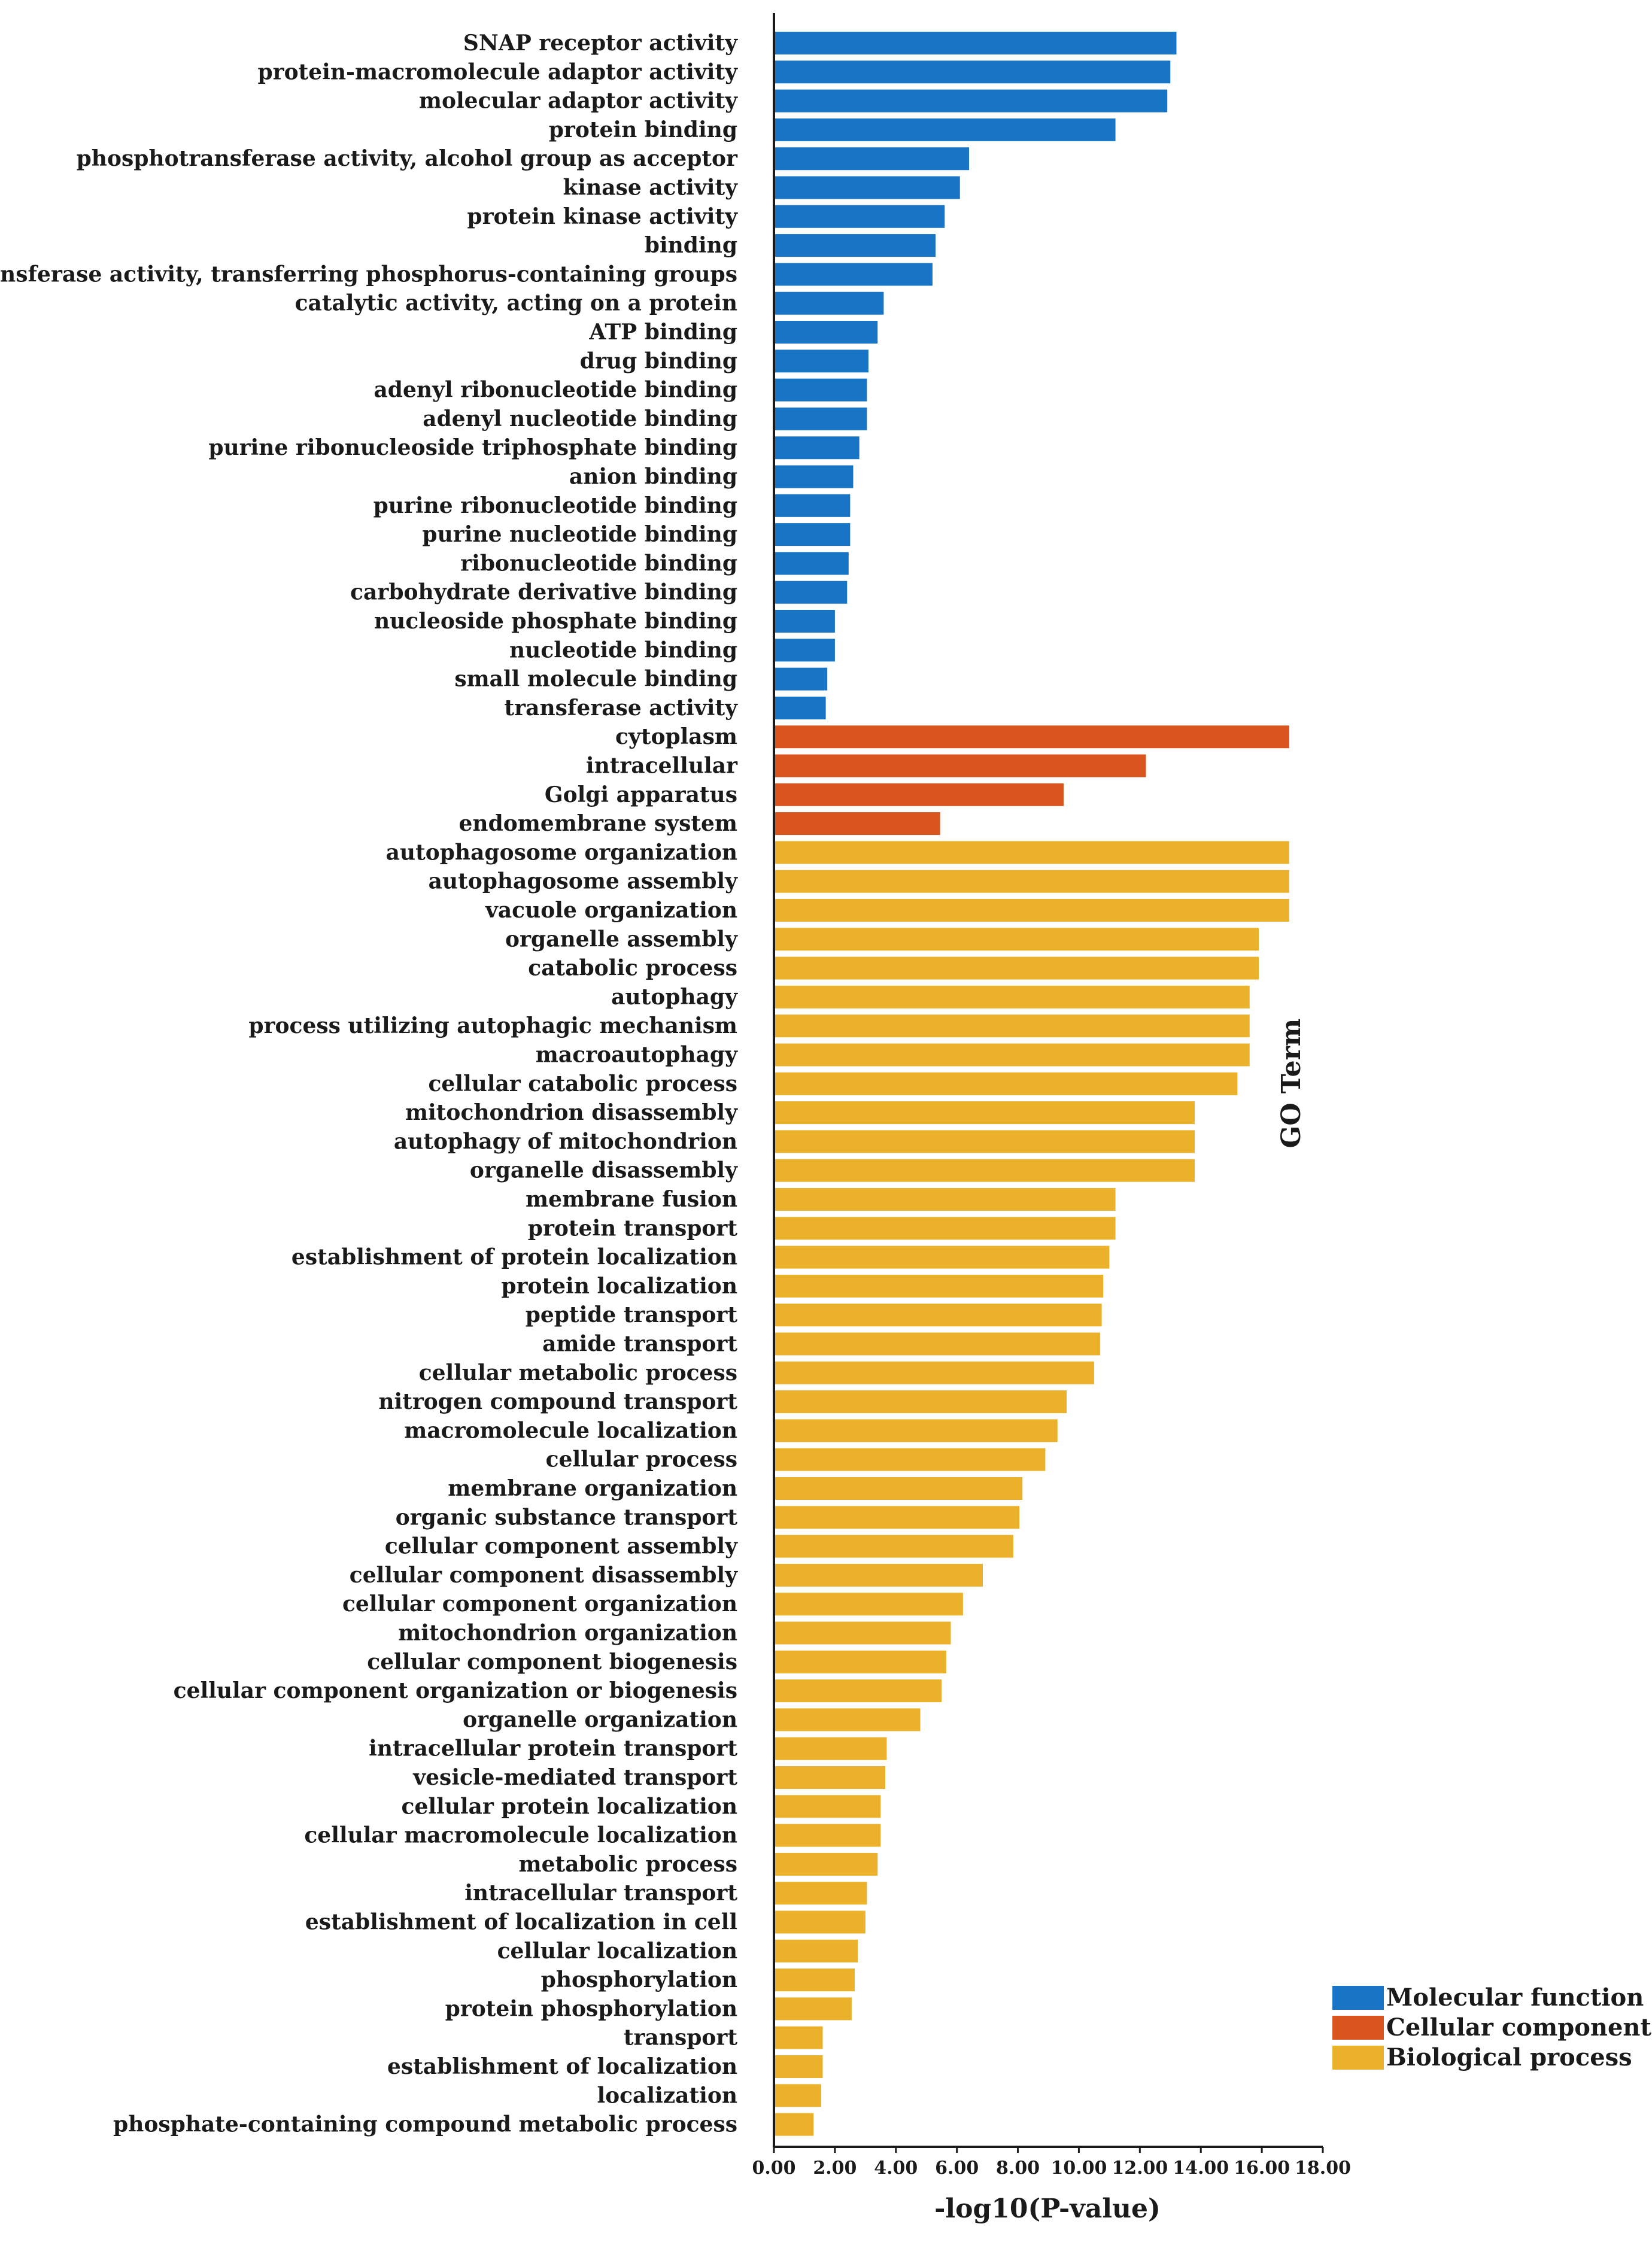 This screenshot has height=2242, width=1652. What do you see at coordinates (1047, 2209) in the screenshot?
I see `x-axis-title: -log10(P-value)` at bounding box center [1047, 2209].